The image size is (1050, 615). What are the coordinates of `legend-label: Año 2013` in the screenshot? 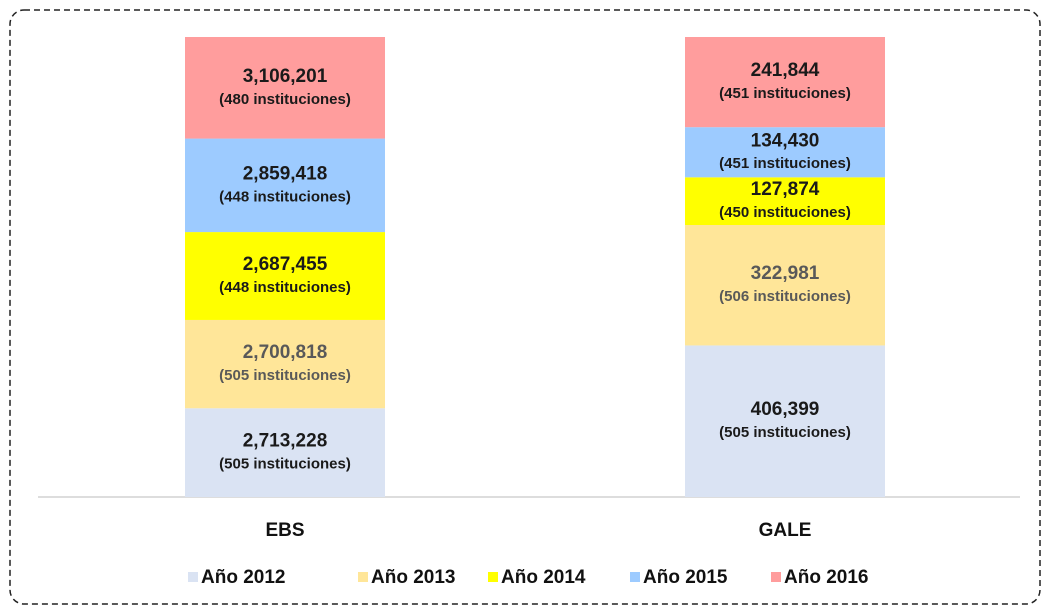 It's located at (413, 577).